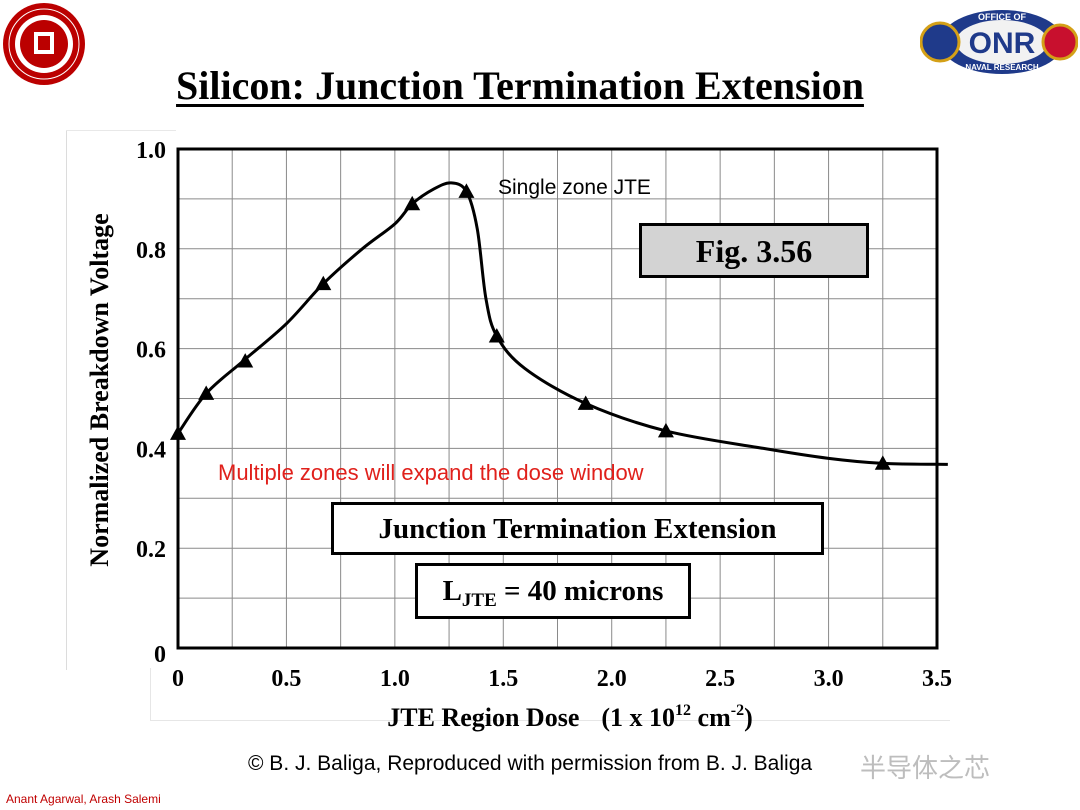 This screenshot has height=810, width=1080. Describe the element at coordinates (574, 187) in the screenshot. I see `annotation-single-zone: Single zone JTE` at that location.